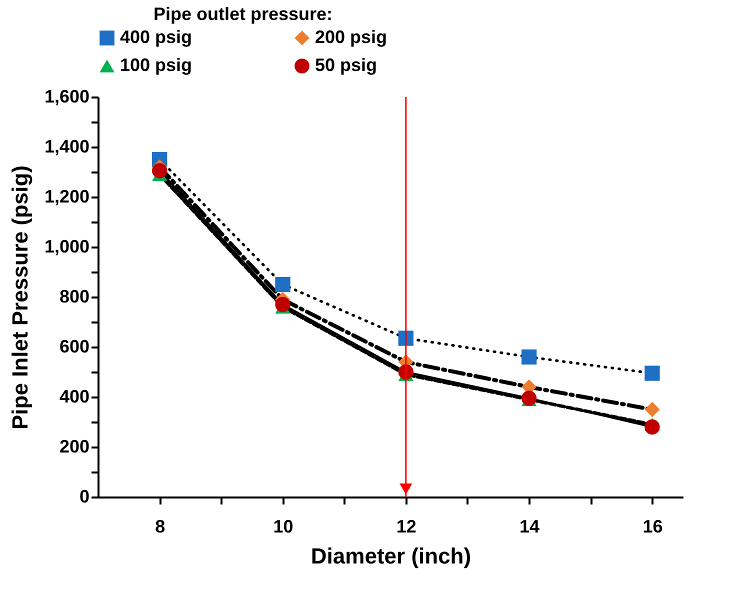 The image size is (731, 605). Describe the element at coordinates (74, 296) in the screenshot. I see `y-tick-label: 800` at that location.